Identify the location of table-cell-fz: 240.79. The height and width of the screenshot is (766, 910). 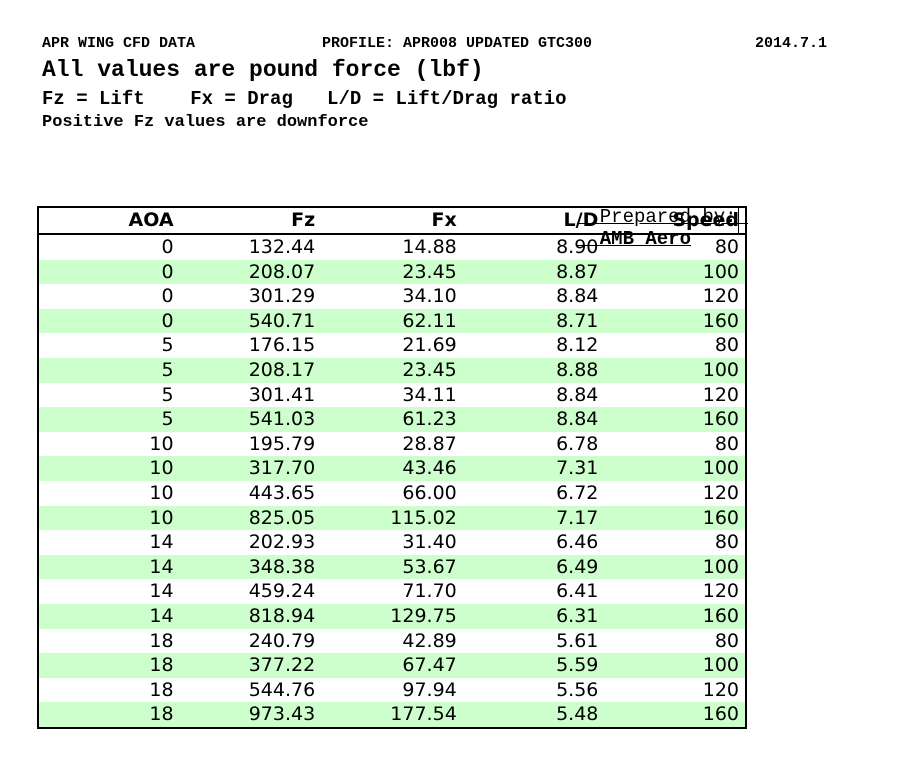
(282, 640).